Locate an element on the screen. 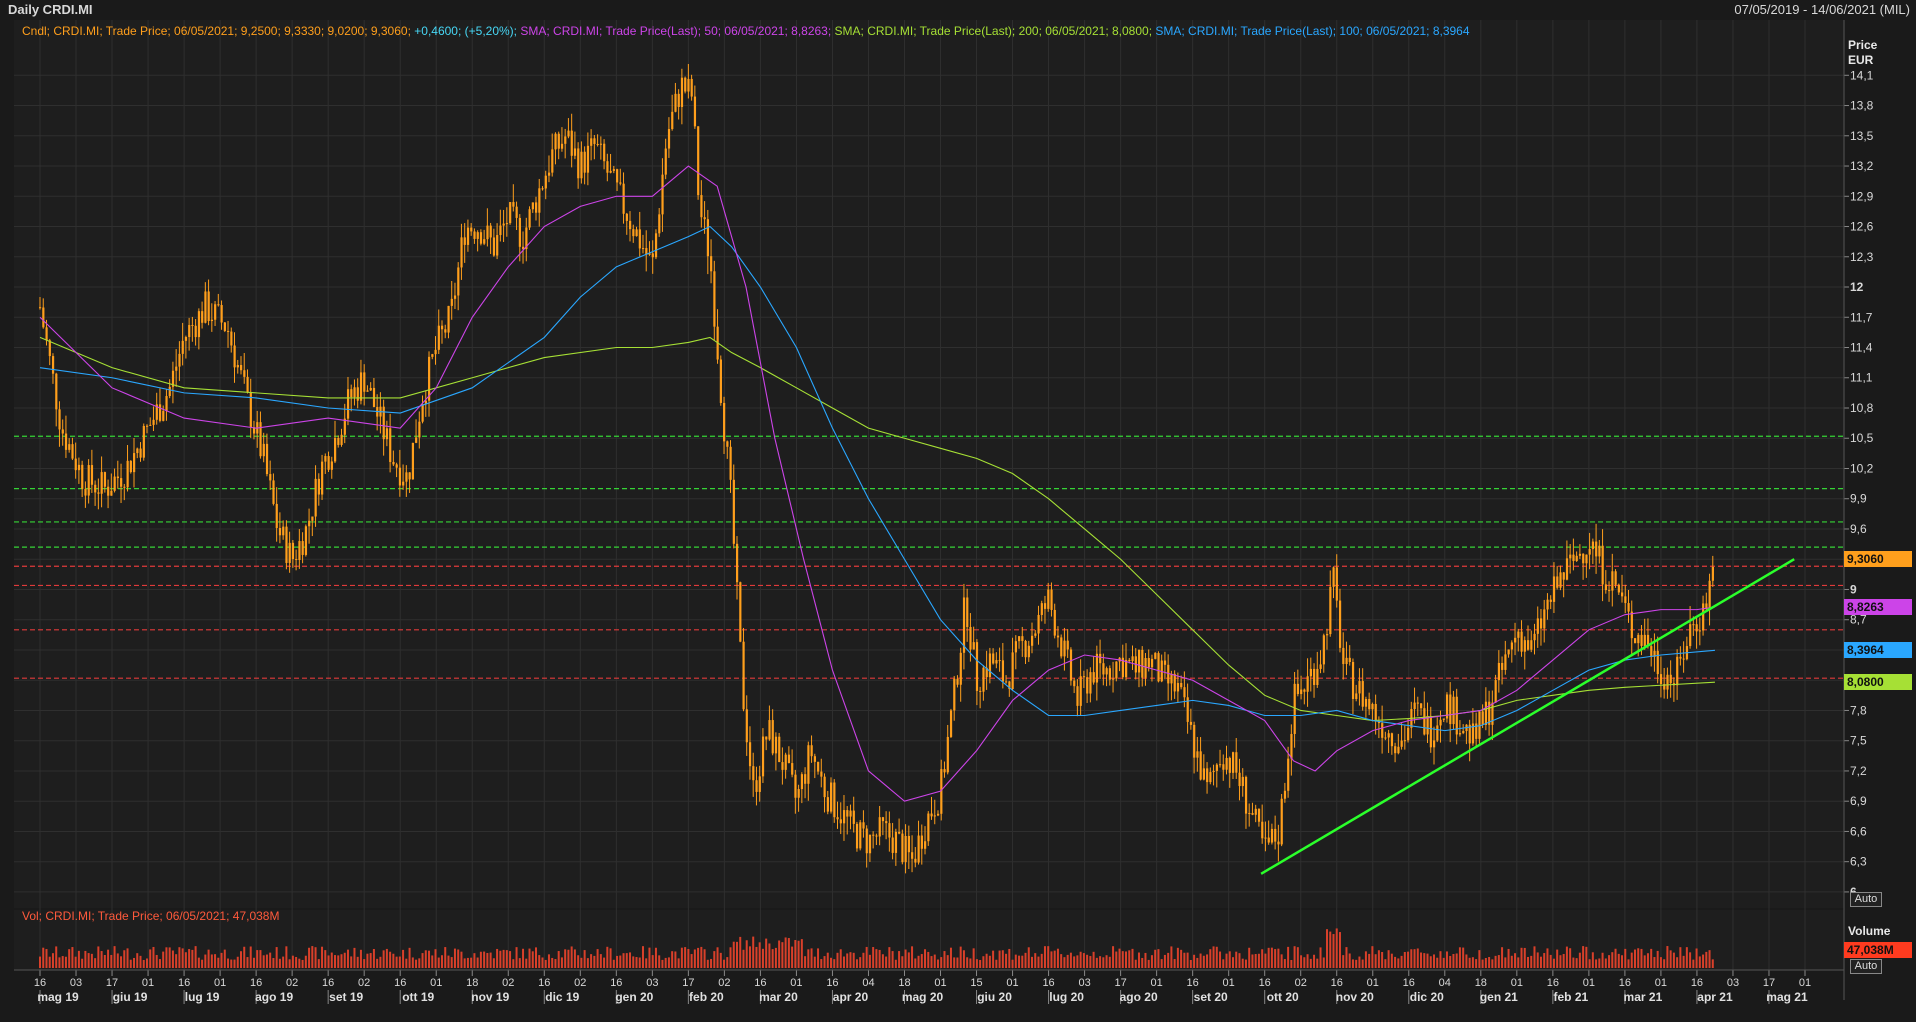 The height and width of the screenshot is (1022, 1916). price-auto-button: Auto is located at coordinates (1866, 899).